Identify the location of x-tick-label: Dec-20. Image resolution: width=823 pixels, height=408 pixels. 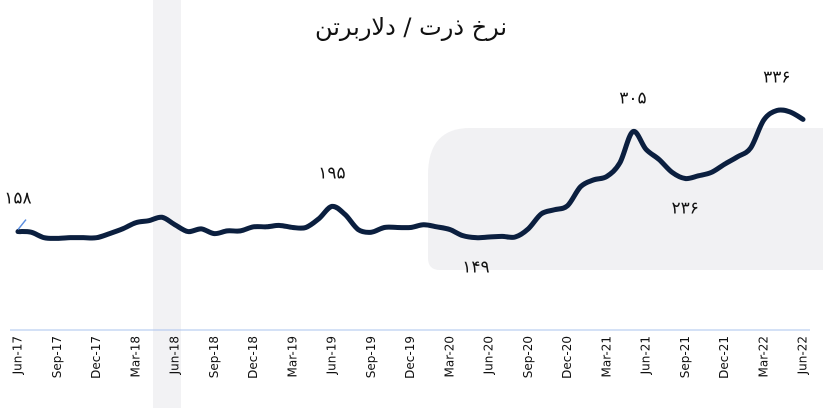
(567, 357).